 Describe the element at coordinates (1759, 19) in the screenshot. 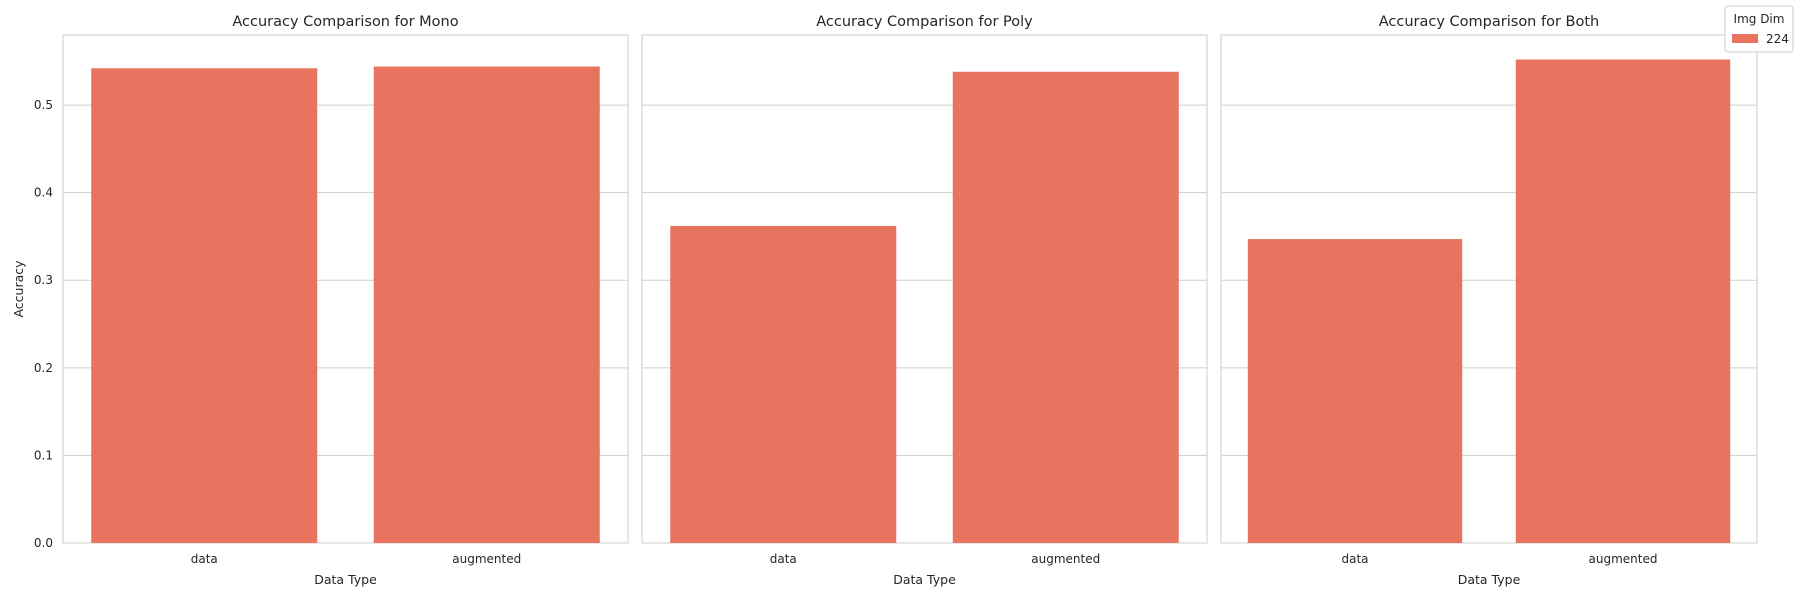

I see `legend-title: Img Dim` at that location.